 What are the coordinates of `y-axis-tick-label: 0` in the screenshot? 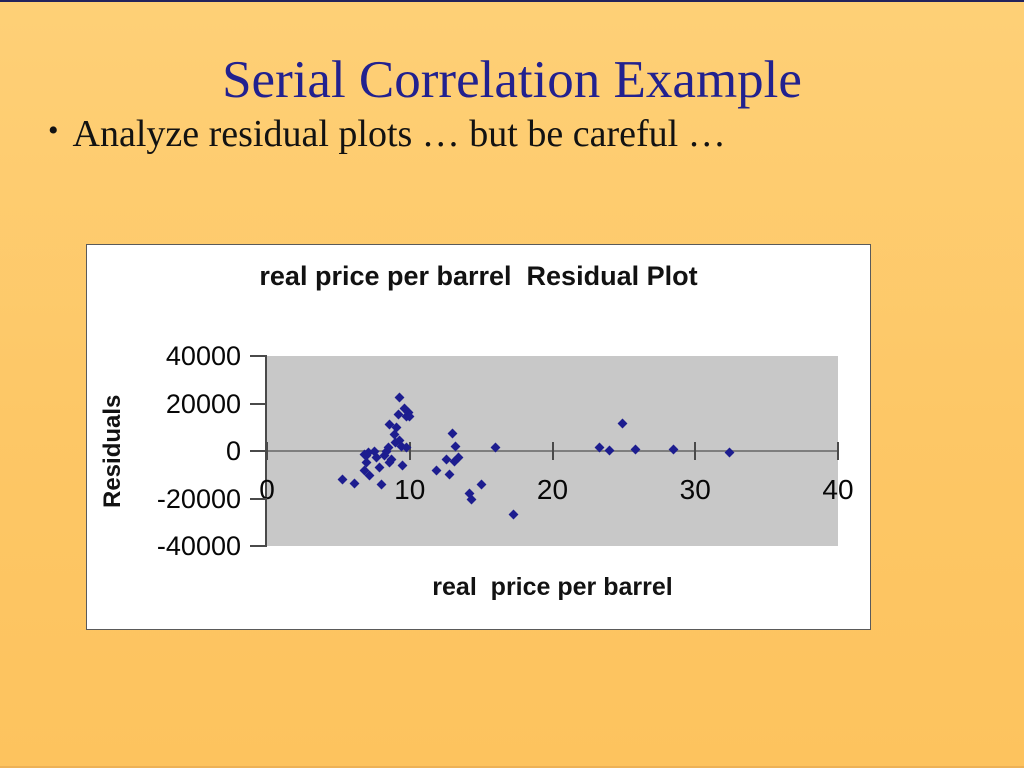 It's located at (233, 451).